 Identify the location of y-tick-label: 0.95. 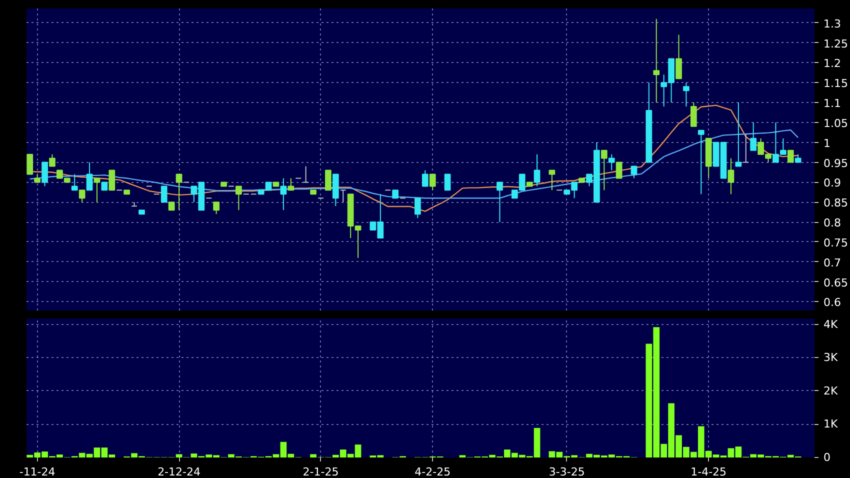
(836, 163).